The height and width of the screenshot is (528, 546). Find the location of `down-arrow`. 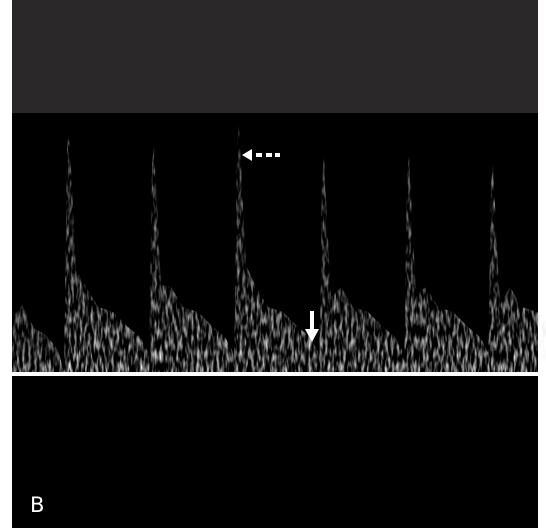

down-arrow is located at coordinates (312, 326).